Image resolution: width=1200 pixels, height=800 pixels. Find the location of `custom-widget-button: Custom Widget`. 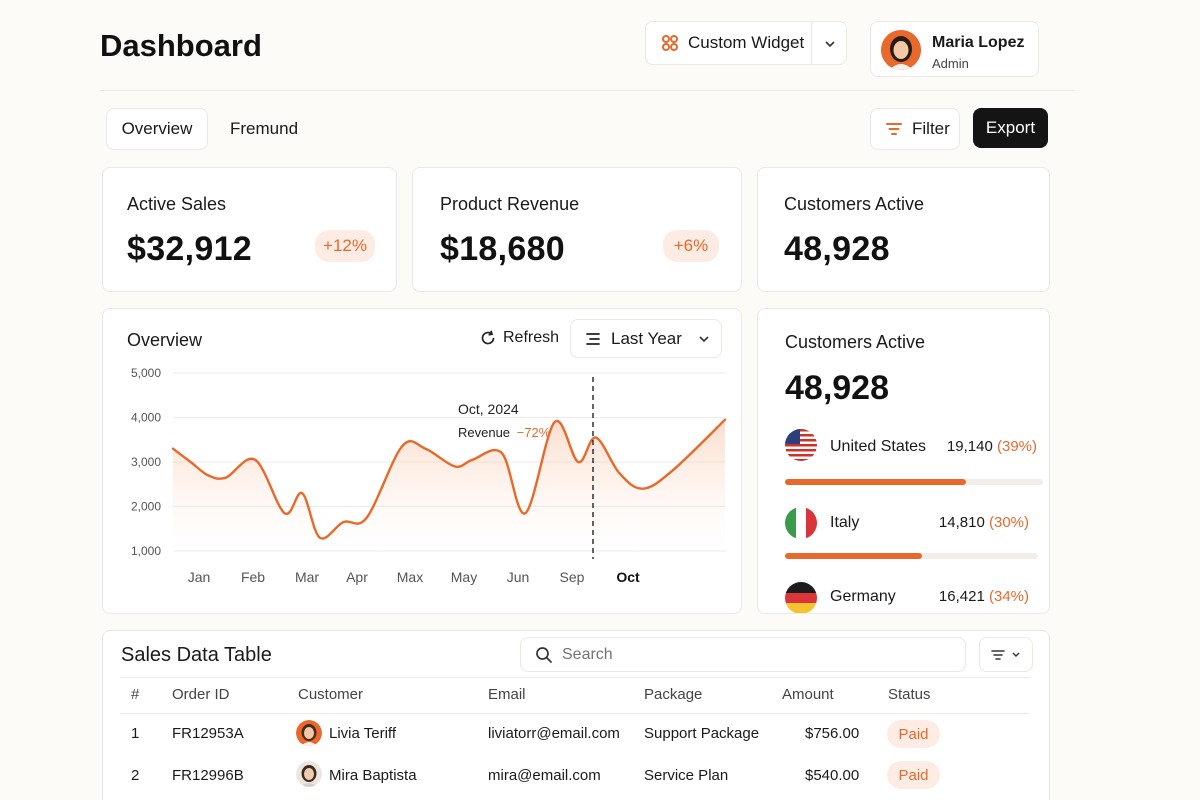

custom-widget-button: Custom Widget is located at coordinates (746, 43).